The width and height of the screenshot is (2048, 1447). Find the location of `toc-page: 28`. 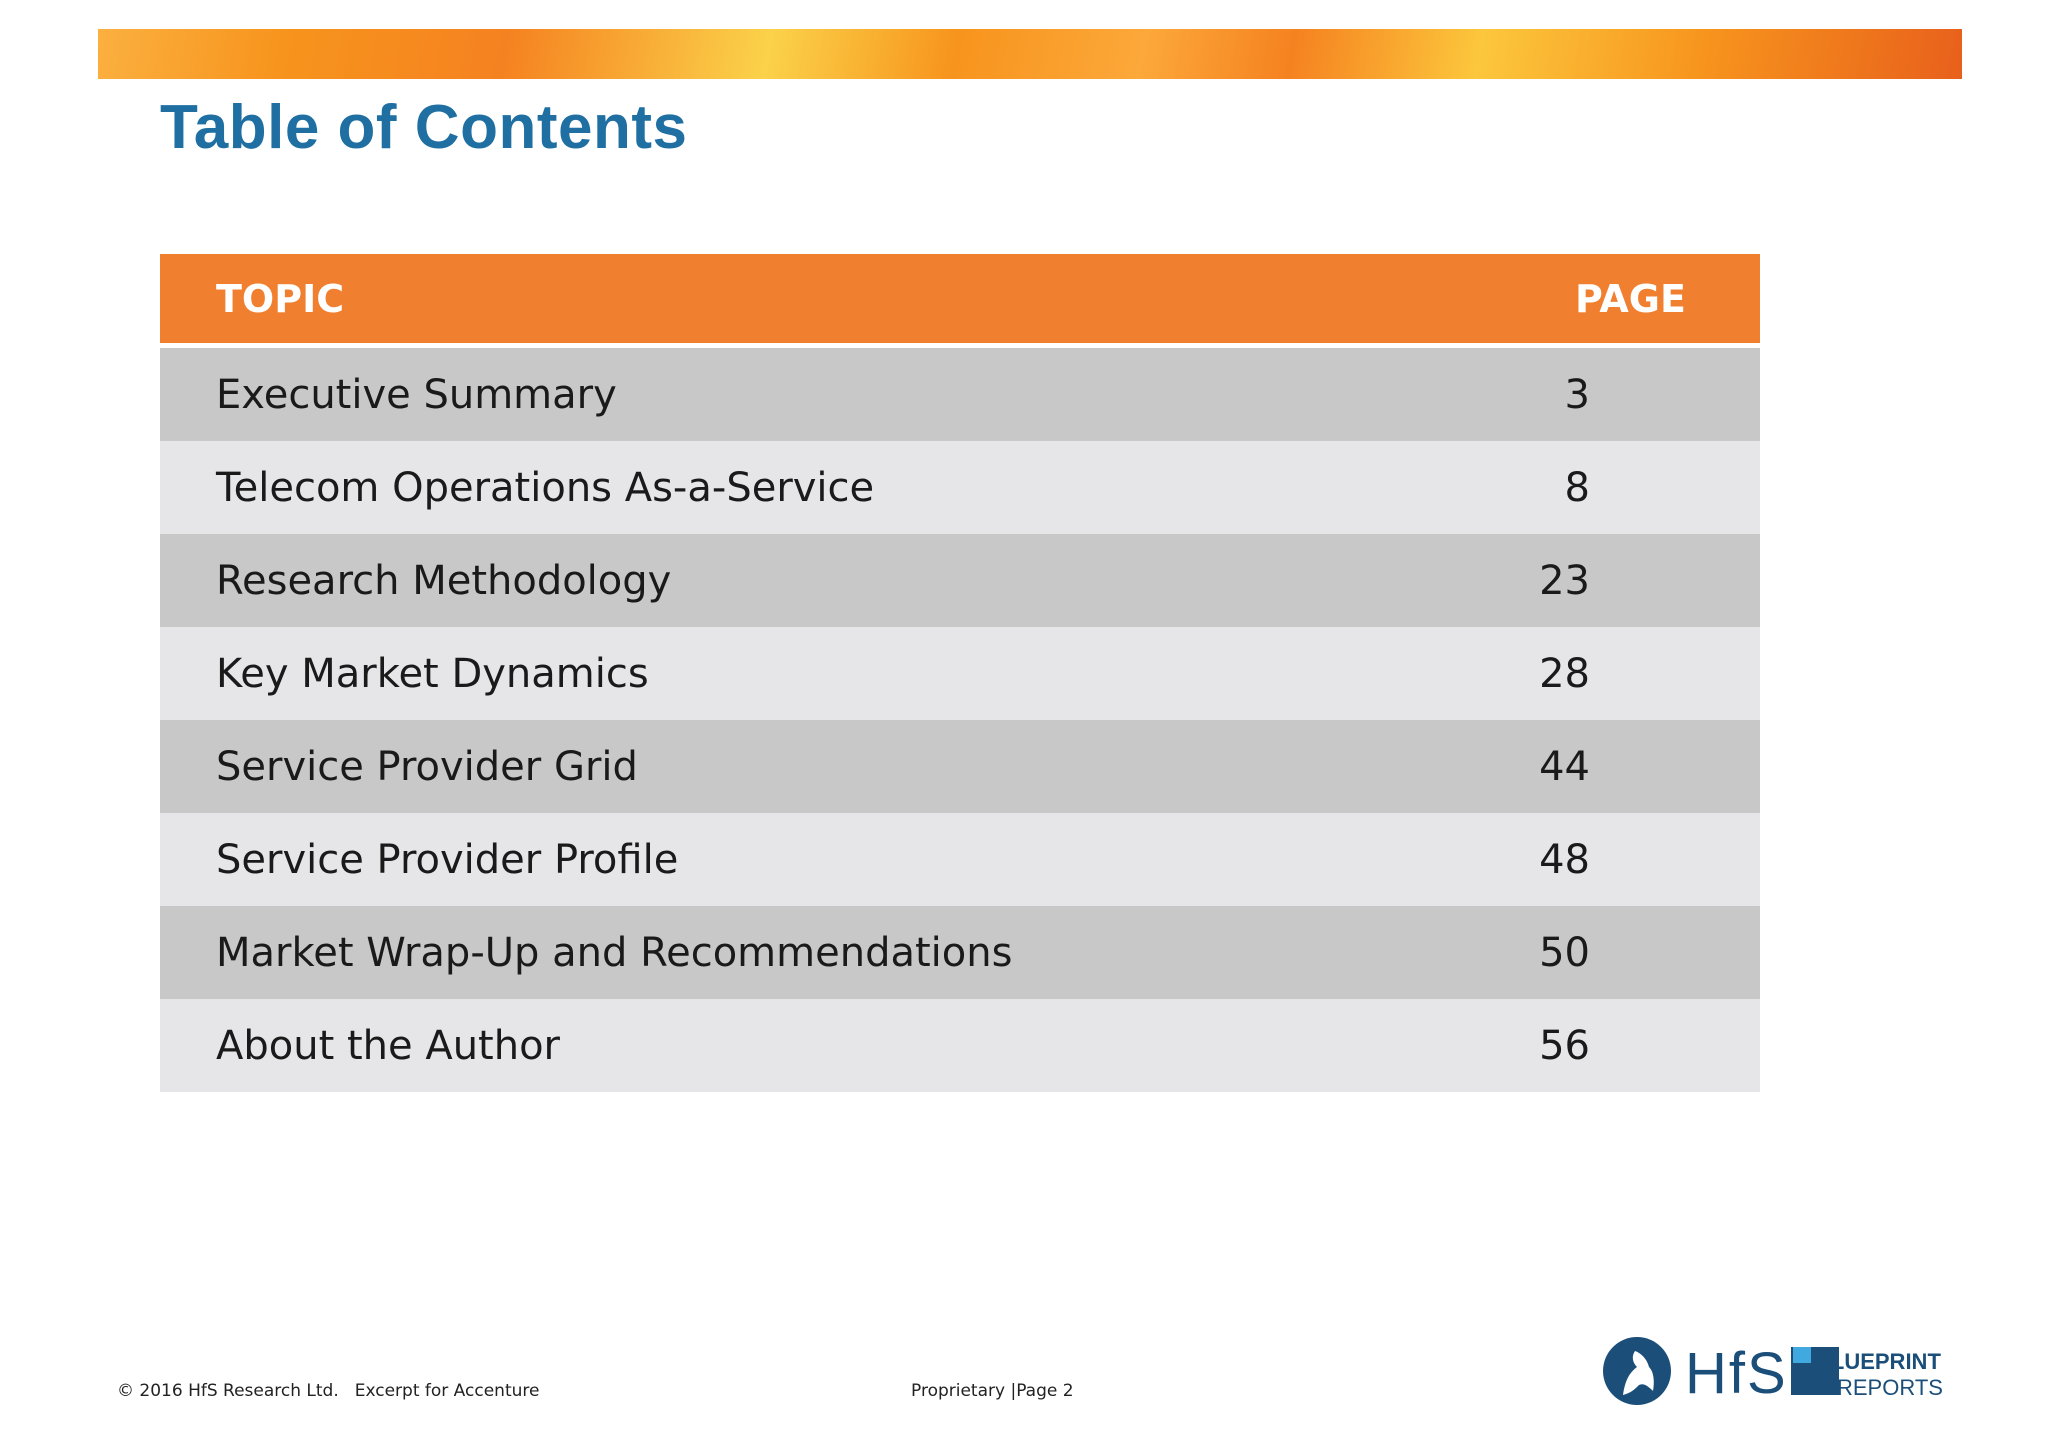

toc-page: 28 is located at coordinates (1564, 673).